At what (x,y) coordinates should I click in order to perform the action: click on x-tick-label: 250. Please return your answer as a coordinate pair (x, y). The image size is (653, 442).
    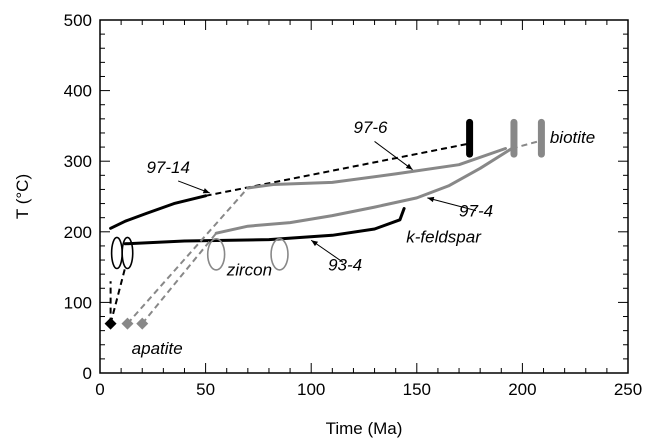
    Looking at the image, I should click on (628, 389).